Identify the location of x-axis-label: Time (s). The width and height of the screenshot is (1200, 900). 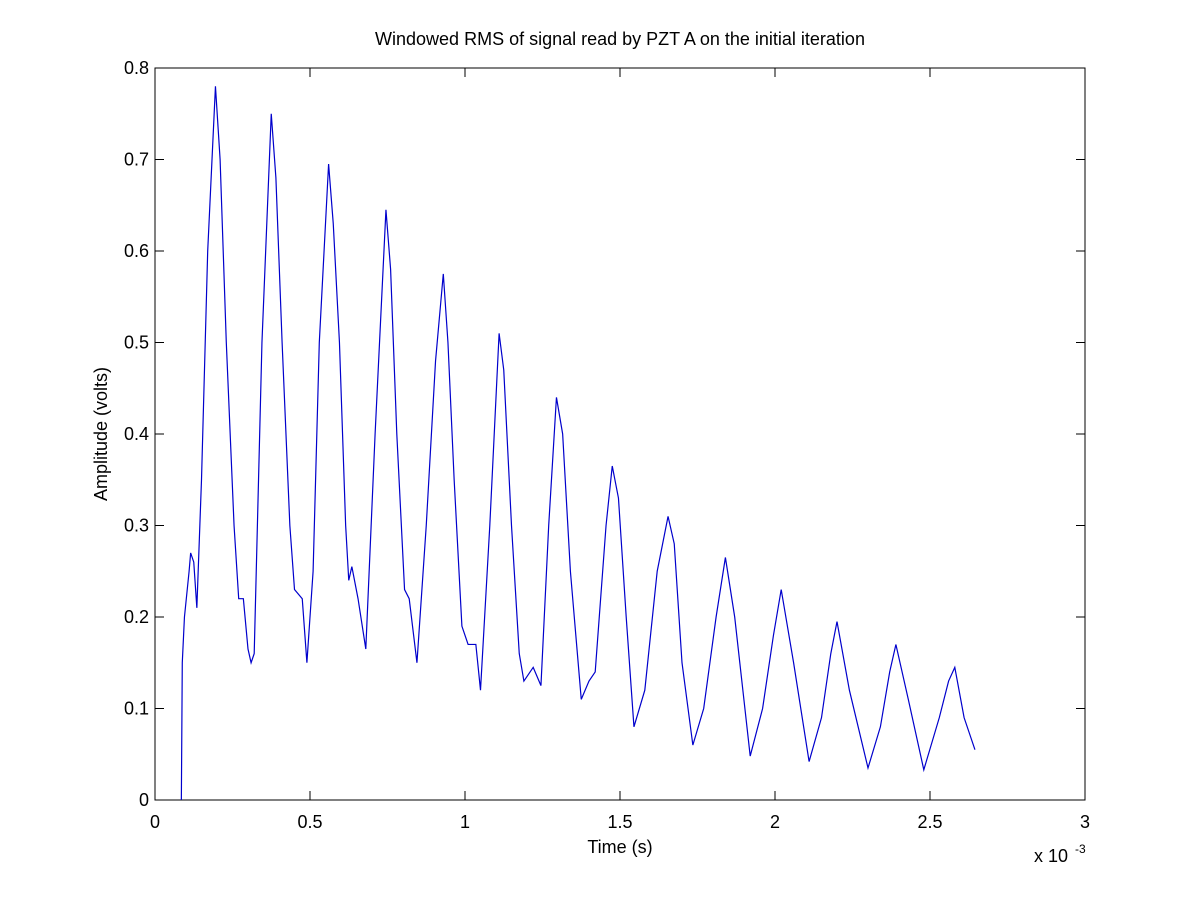
(619, 847).